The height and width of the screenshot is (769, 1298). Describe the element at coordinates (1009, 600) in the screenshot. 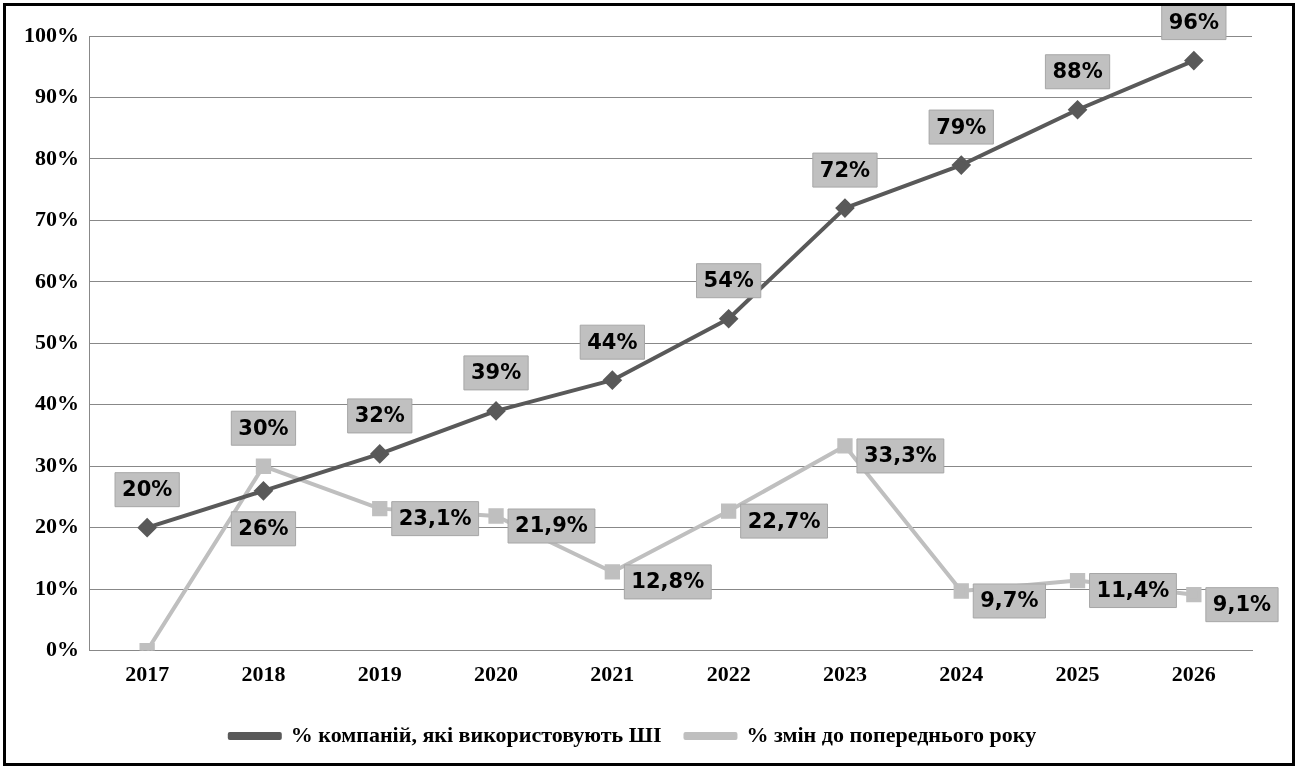

I see `data-label: 9,7%` at that location.